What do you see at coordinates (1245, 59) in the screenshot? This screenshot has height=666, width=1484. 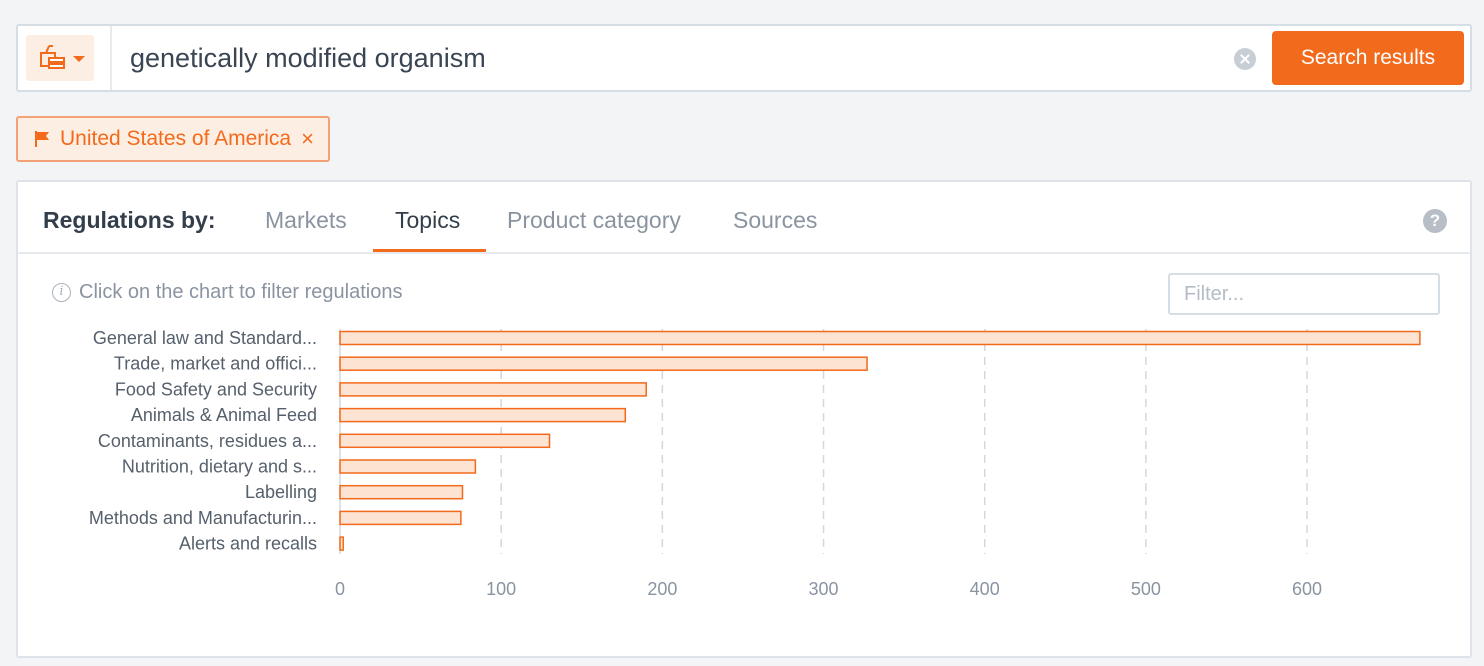 I see `clear-search-icon` at bounding box center [1245, 59].